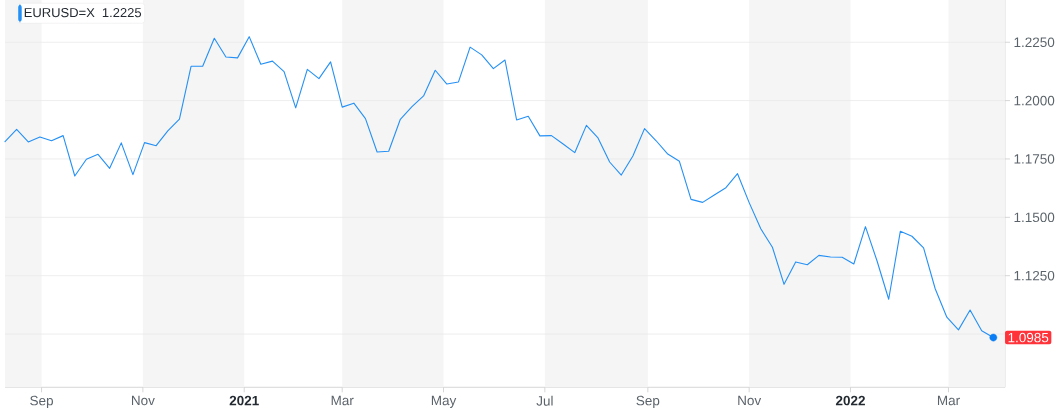  I want to click on data-label: 1.0985, so click(1028, 337).